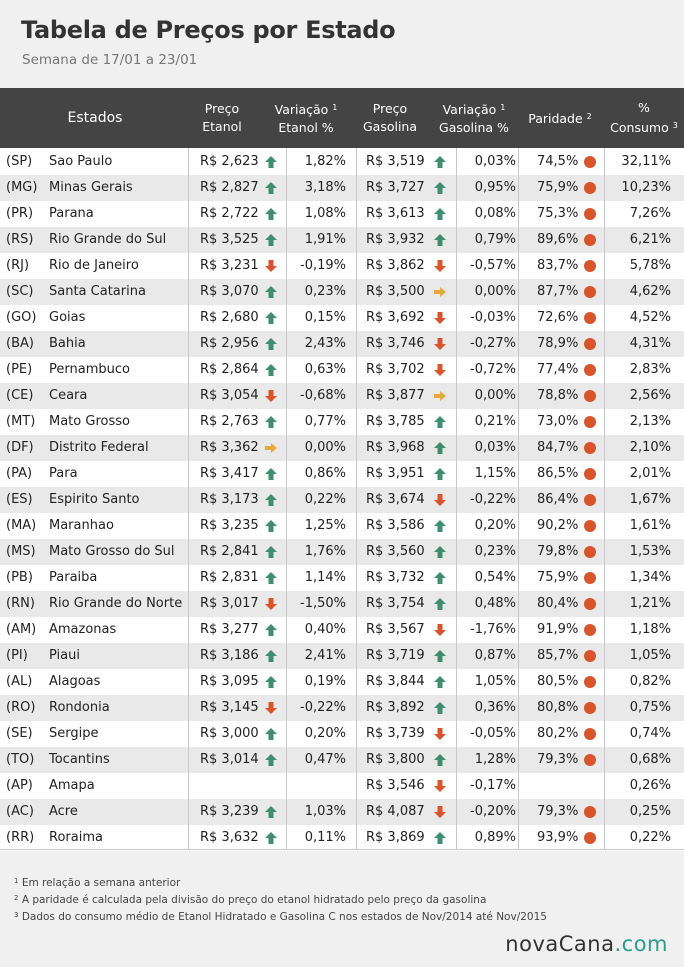 This screenshot has width=684, height=967. What do you see at coordinates (335, 107) in the screenshot?
I see `footnote-ref-1: 1` at bounding box center [335, 107].